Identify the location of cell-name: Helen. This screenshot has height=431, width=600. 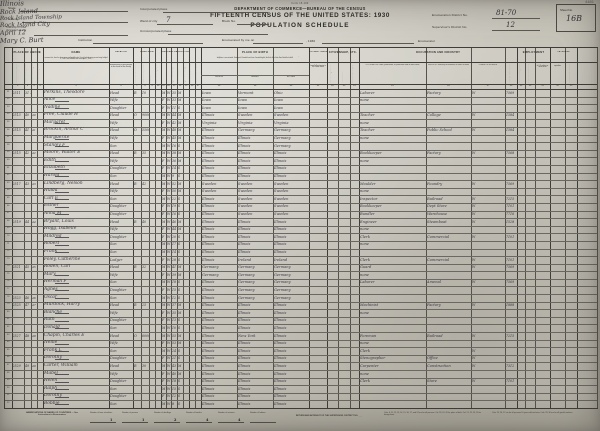
(51, 381).